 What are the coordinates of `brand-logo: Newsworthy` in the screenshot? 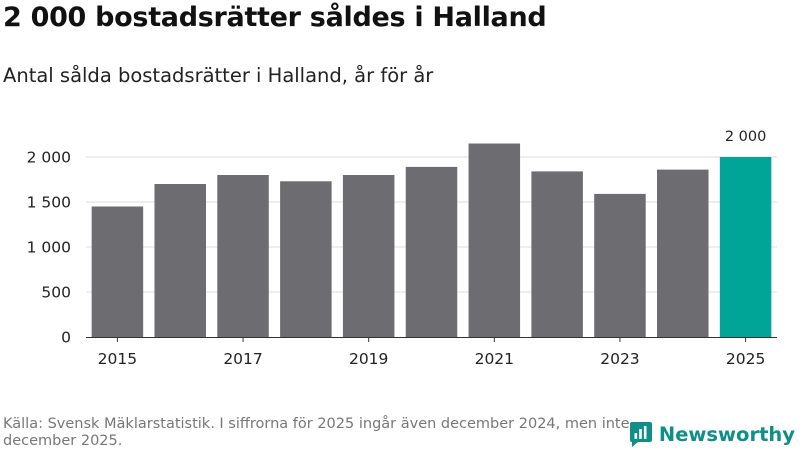 It's located at (712, 434).